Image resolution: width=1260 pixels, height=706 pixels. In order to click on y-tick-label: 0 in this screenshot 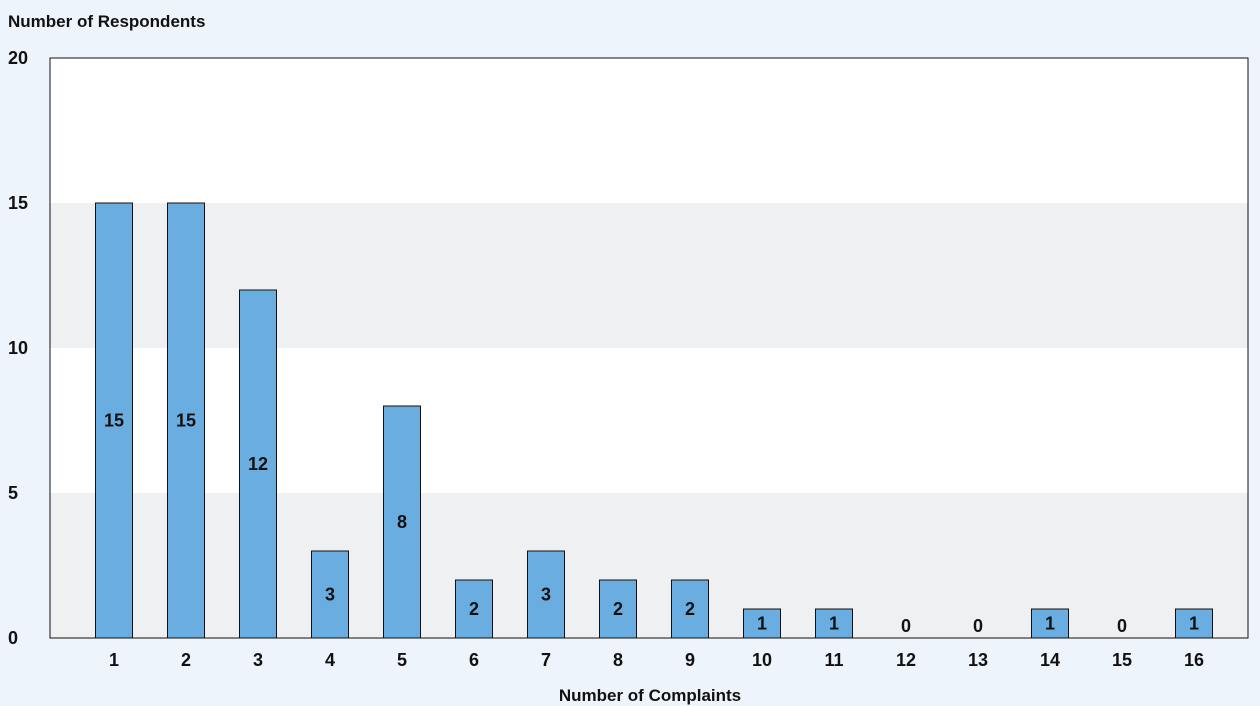, I will do `click(13, 638)`.